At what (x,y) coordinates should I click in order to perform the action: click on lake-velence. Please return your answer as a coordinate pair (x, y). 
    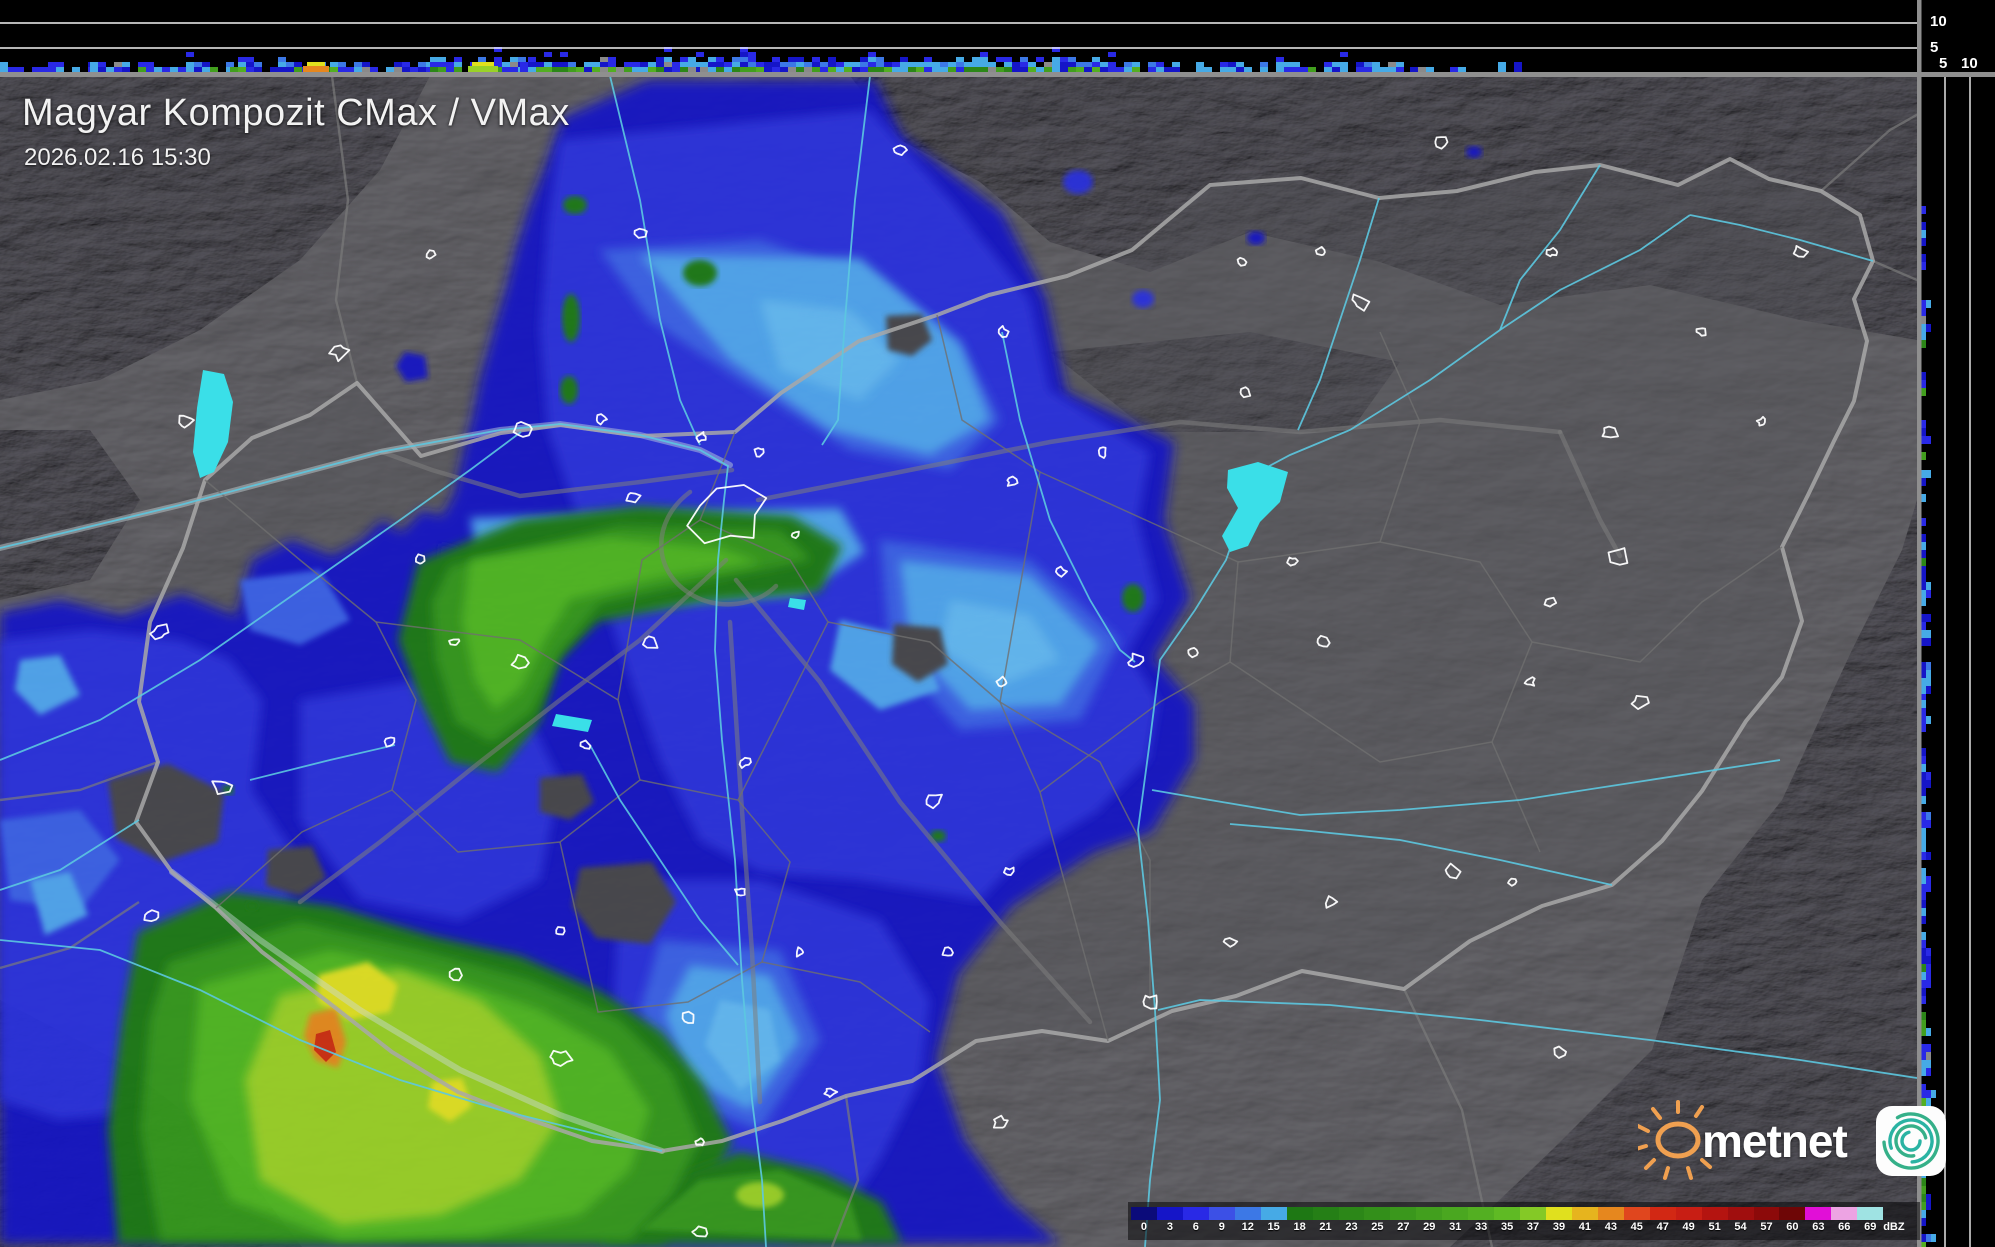
    Looking at the image, I should click on (797, 604).